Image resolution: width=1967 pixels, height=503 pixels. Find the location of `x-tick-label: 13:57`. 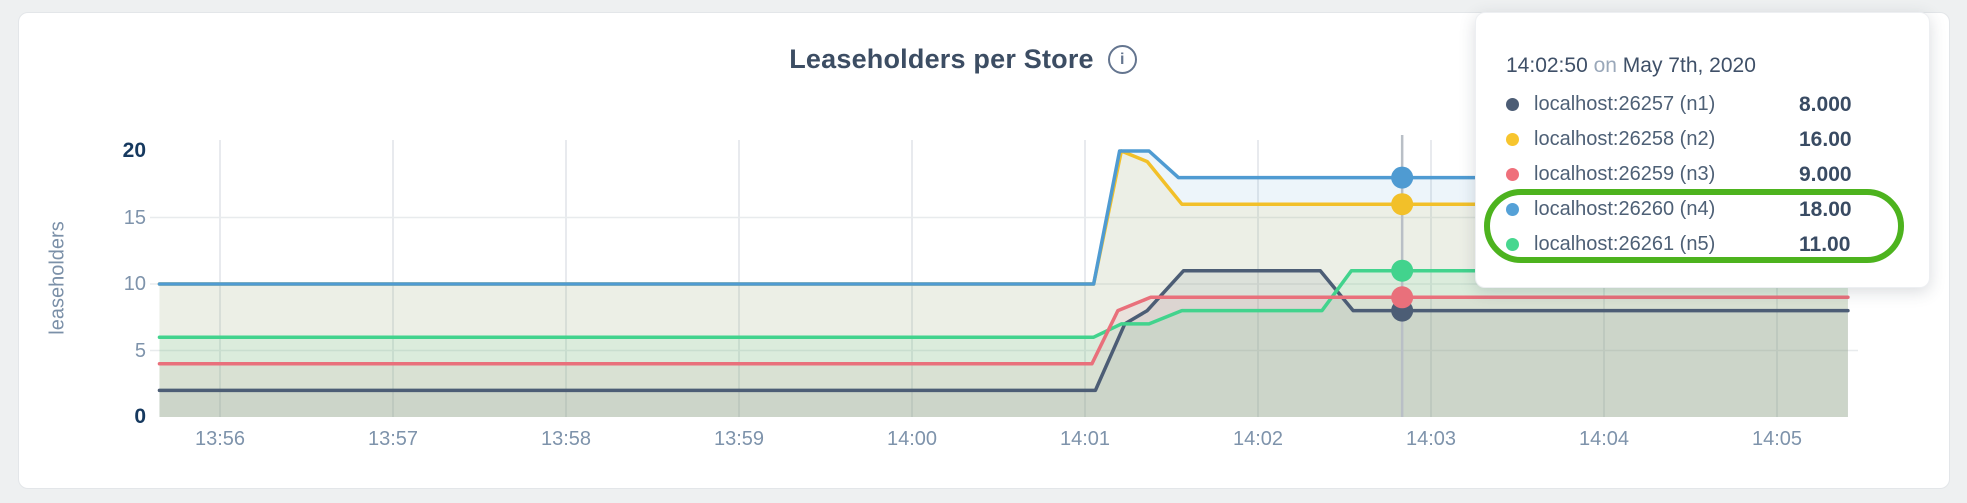

x-tick-label: 13:57 is located at coordinates (393, 439).